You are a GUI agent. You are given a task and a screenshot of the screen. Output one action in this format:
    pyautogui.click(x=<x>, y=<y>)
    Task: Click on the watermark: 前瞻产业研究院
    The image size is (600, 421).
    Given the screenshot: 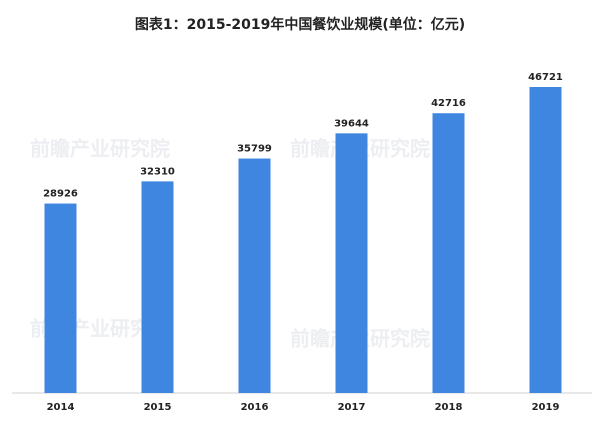 What is the action you would take?
    pyautogui.click(x=100, y=149)
    